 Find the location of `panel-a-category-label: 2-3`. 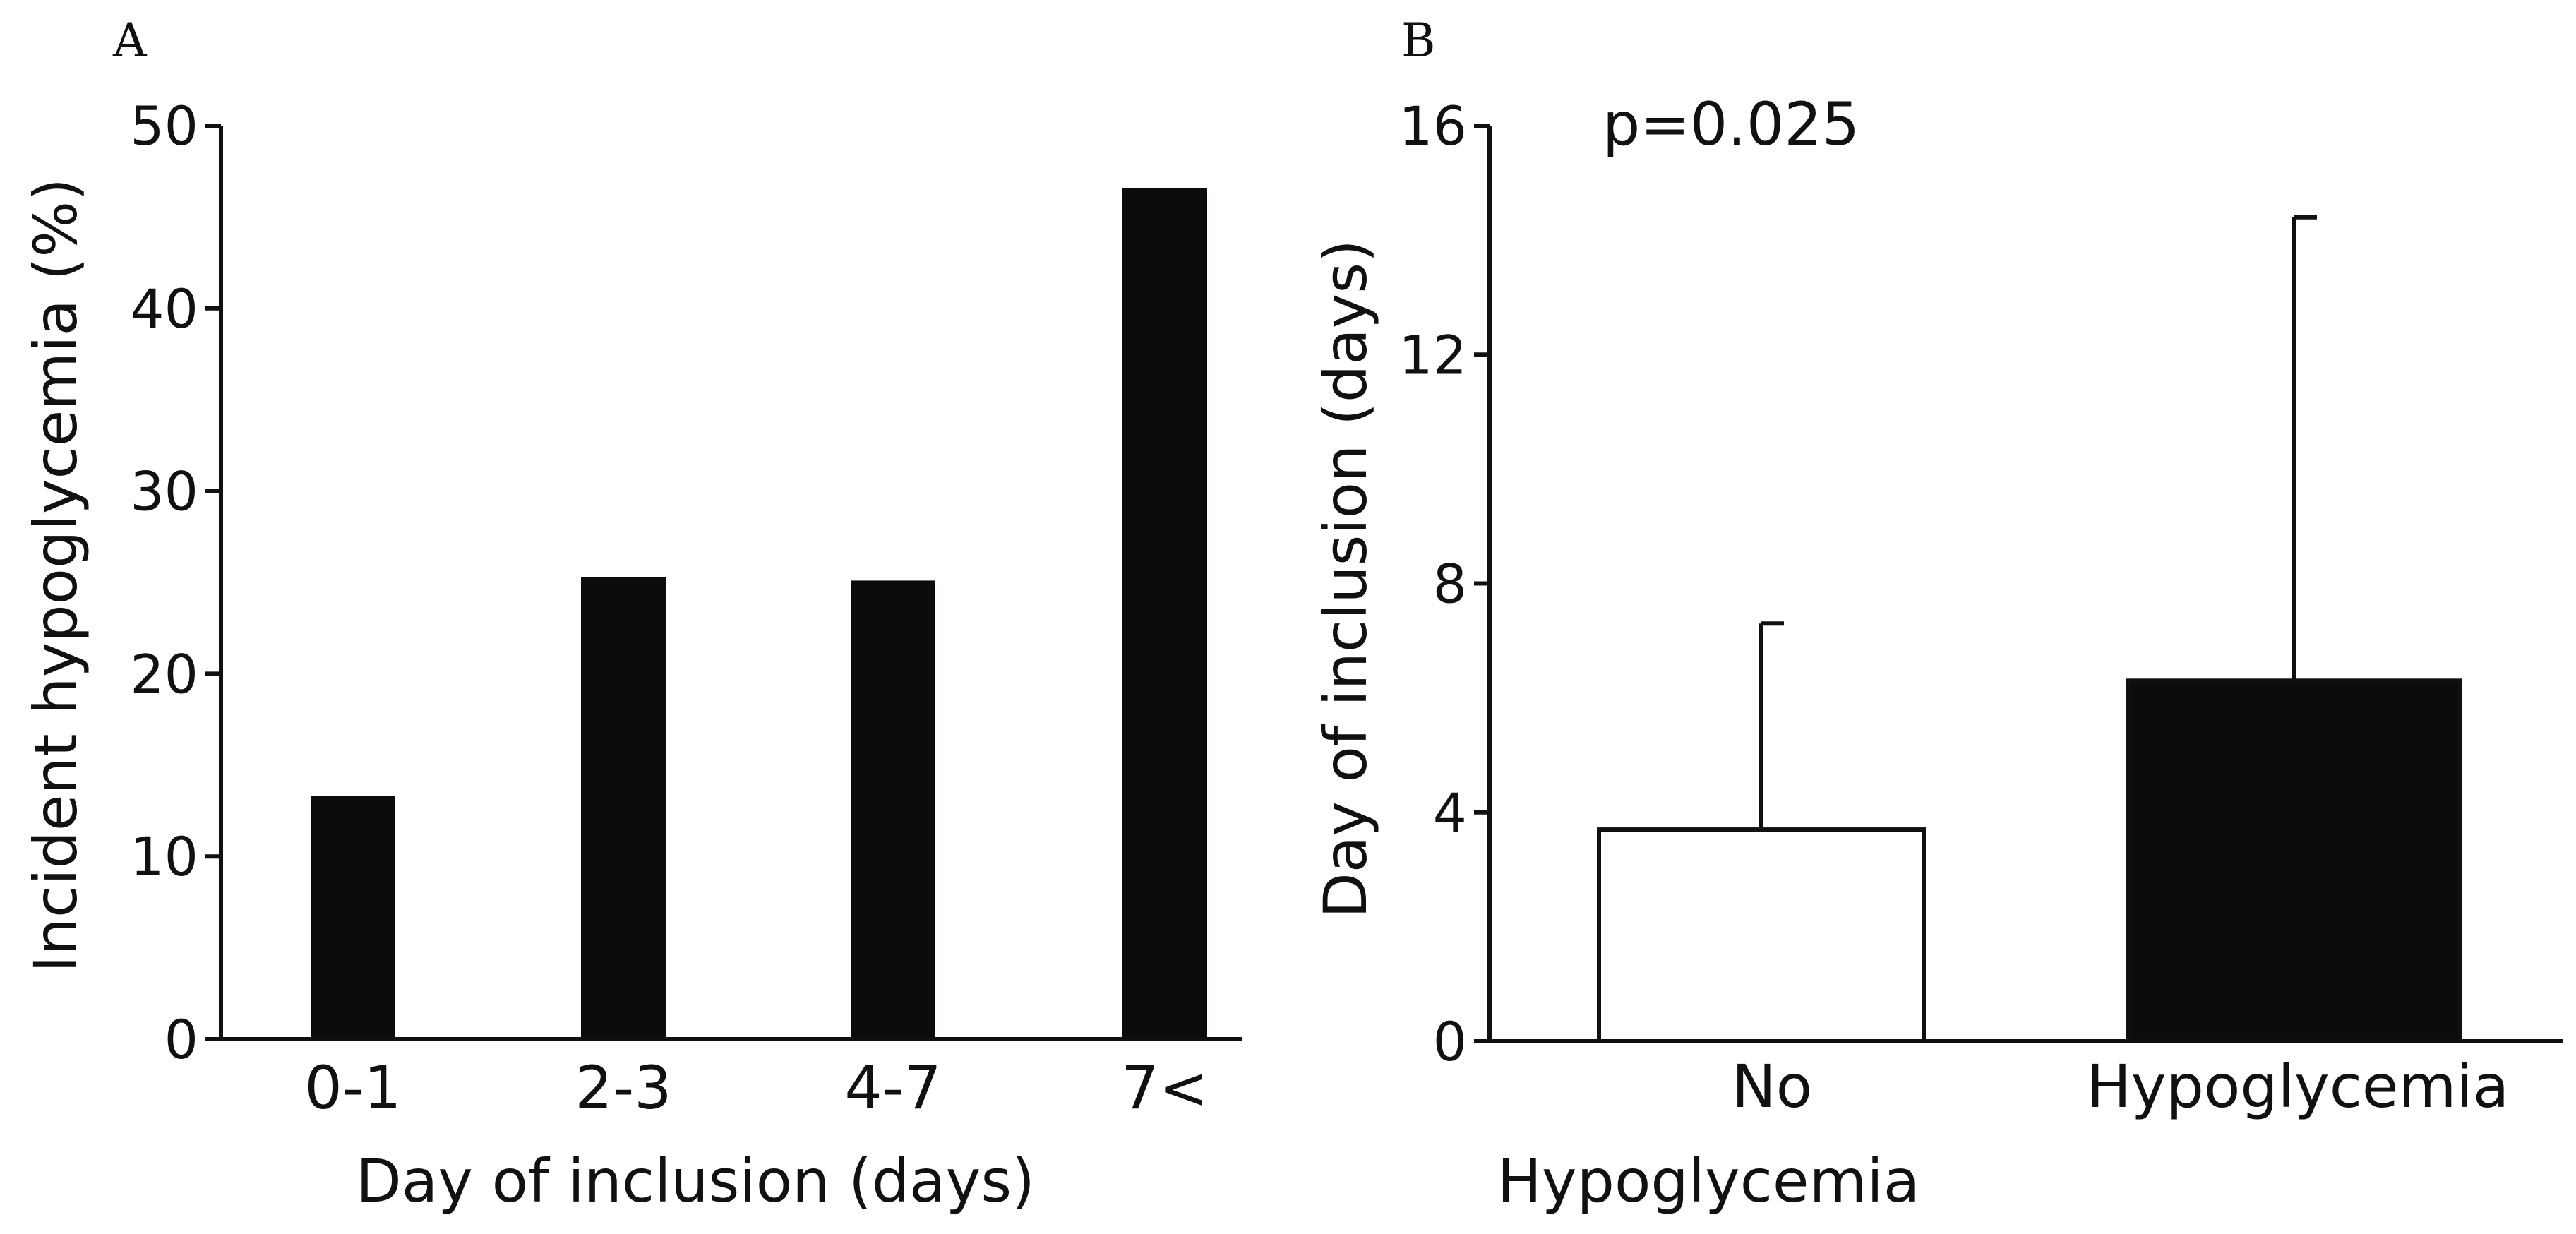

panel-a-category-label: 2-3 is located at coordinates (623, 1087).